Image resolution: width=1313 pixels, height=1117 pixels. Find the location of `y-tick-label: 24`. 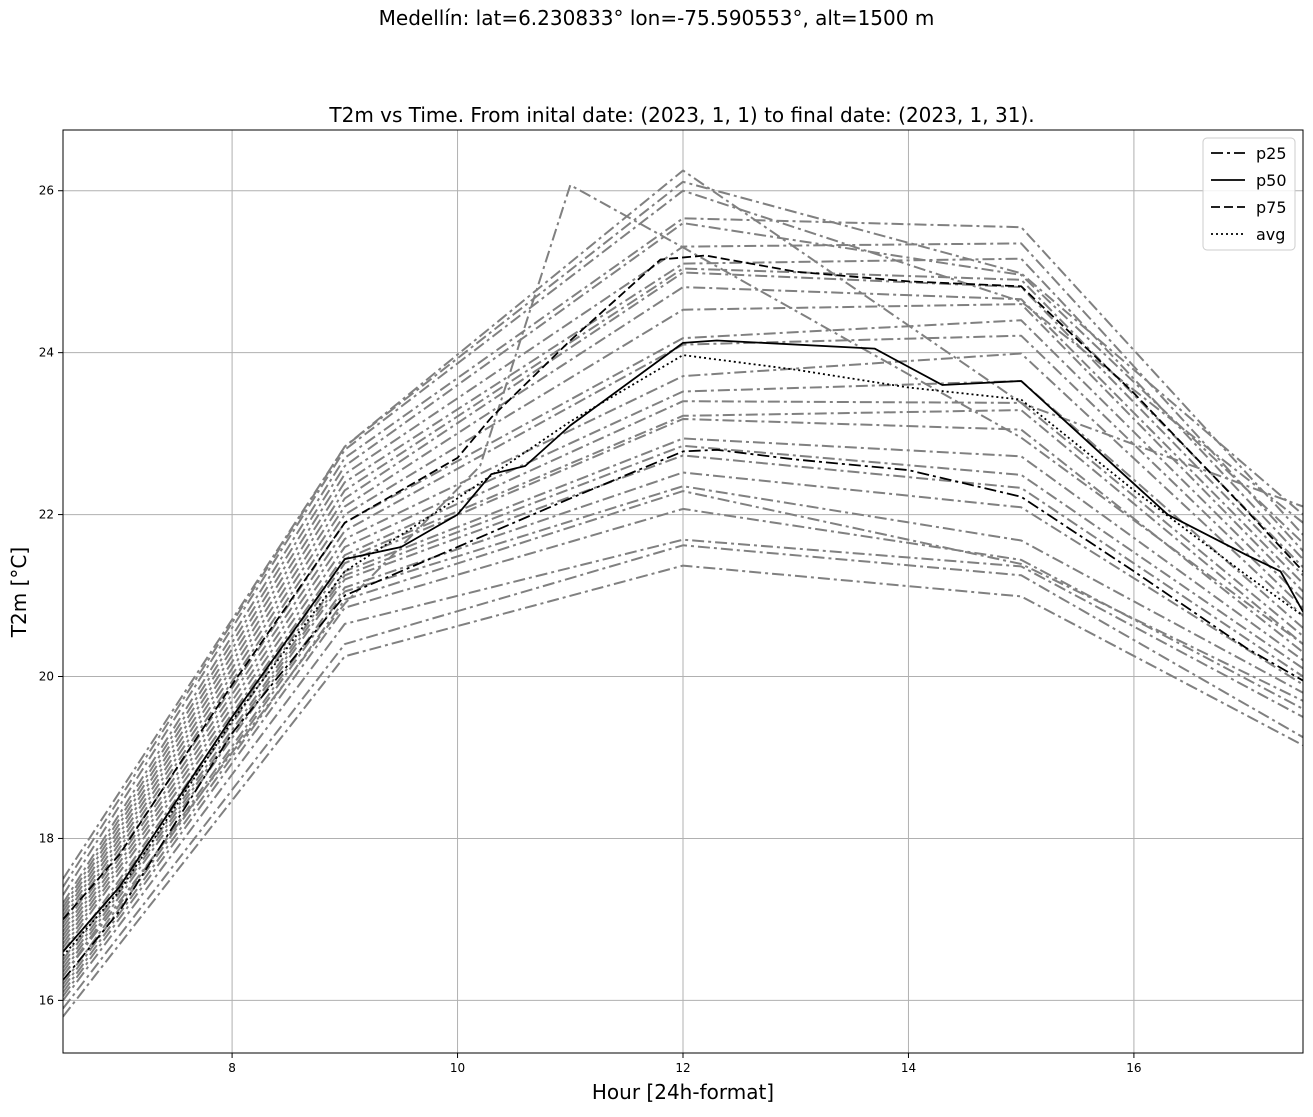

y-tick-label: 24 is located at coordinates (46, 353).